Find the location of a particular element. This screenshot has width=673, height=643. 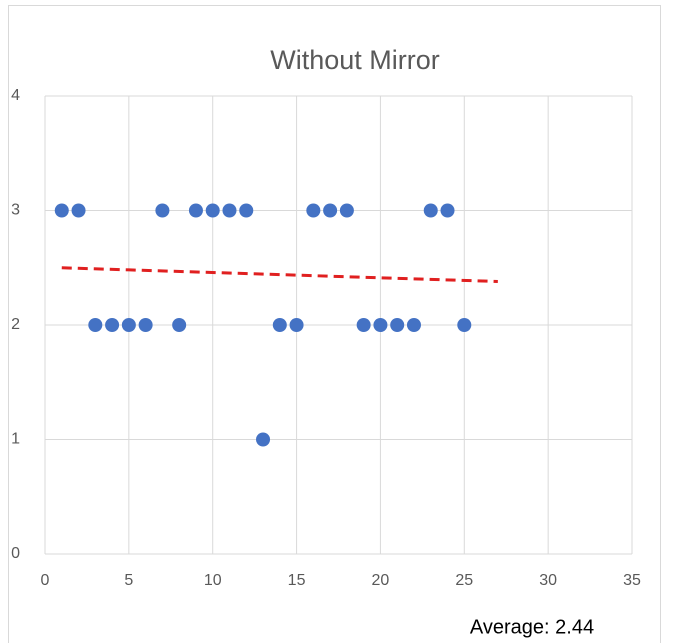

y-tick-label: 3 is located at coordinates (15, 210).